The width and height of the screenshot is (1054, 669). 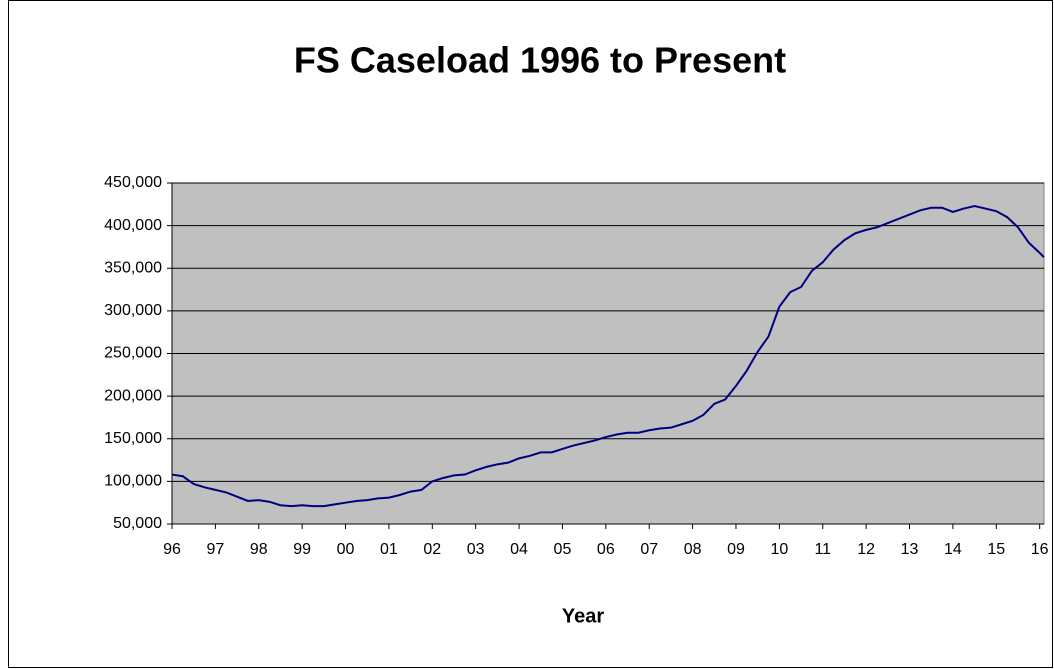 I want to click on y-tick-label: 350,000, so click(x=133, y=267).